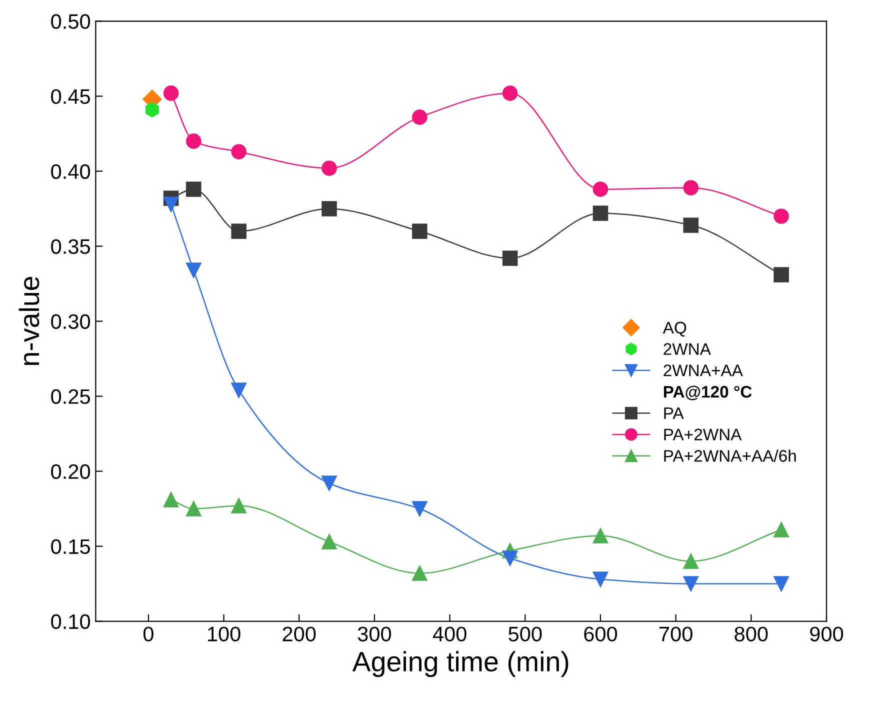 The image size is (870, 706). Describe the element at coordinates (299, 634) in the screenshot. I see `x-tick-label: 200` at that location.